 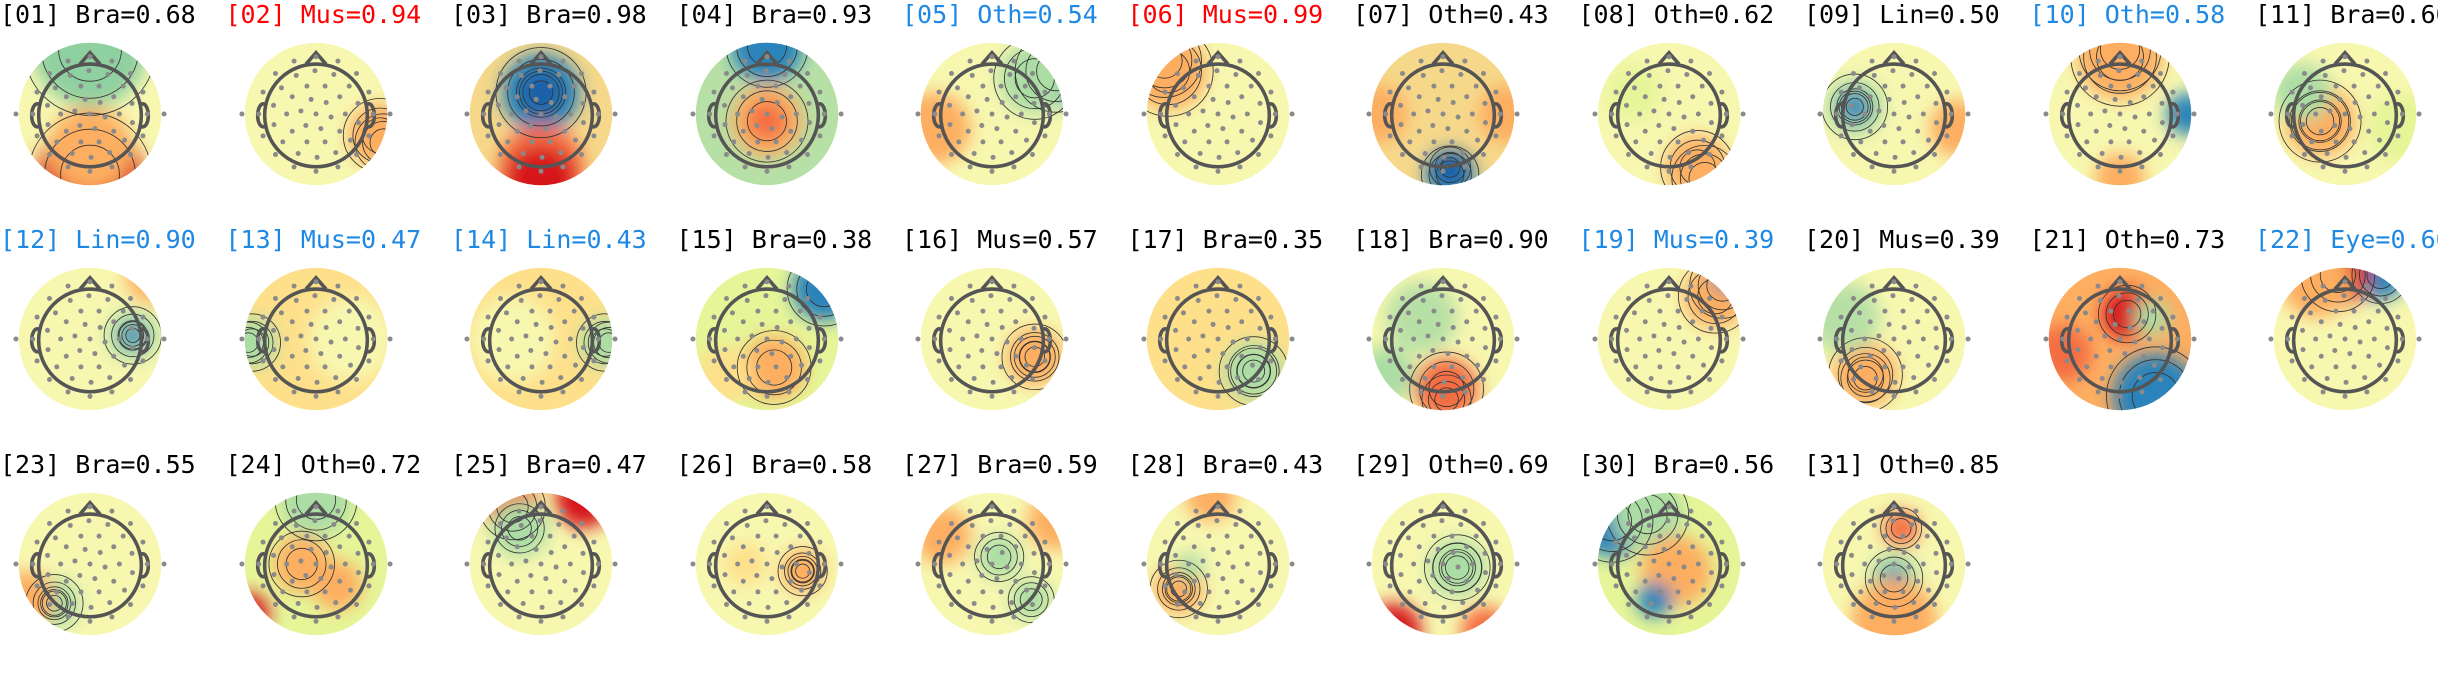 I want to click on activation-blob, so click(x=90, y=146).